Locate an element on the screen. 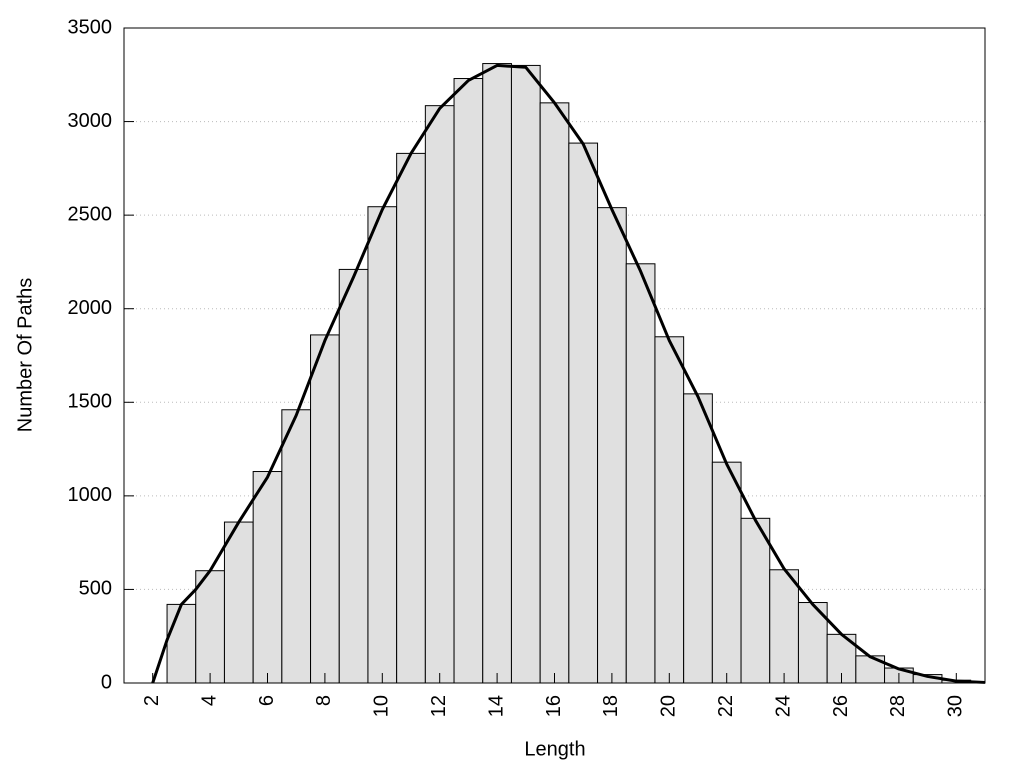  y-tick-label: 0 is located at coordinates (106, 682).